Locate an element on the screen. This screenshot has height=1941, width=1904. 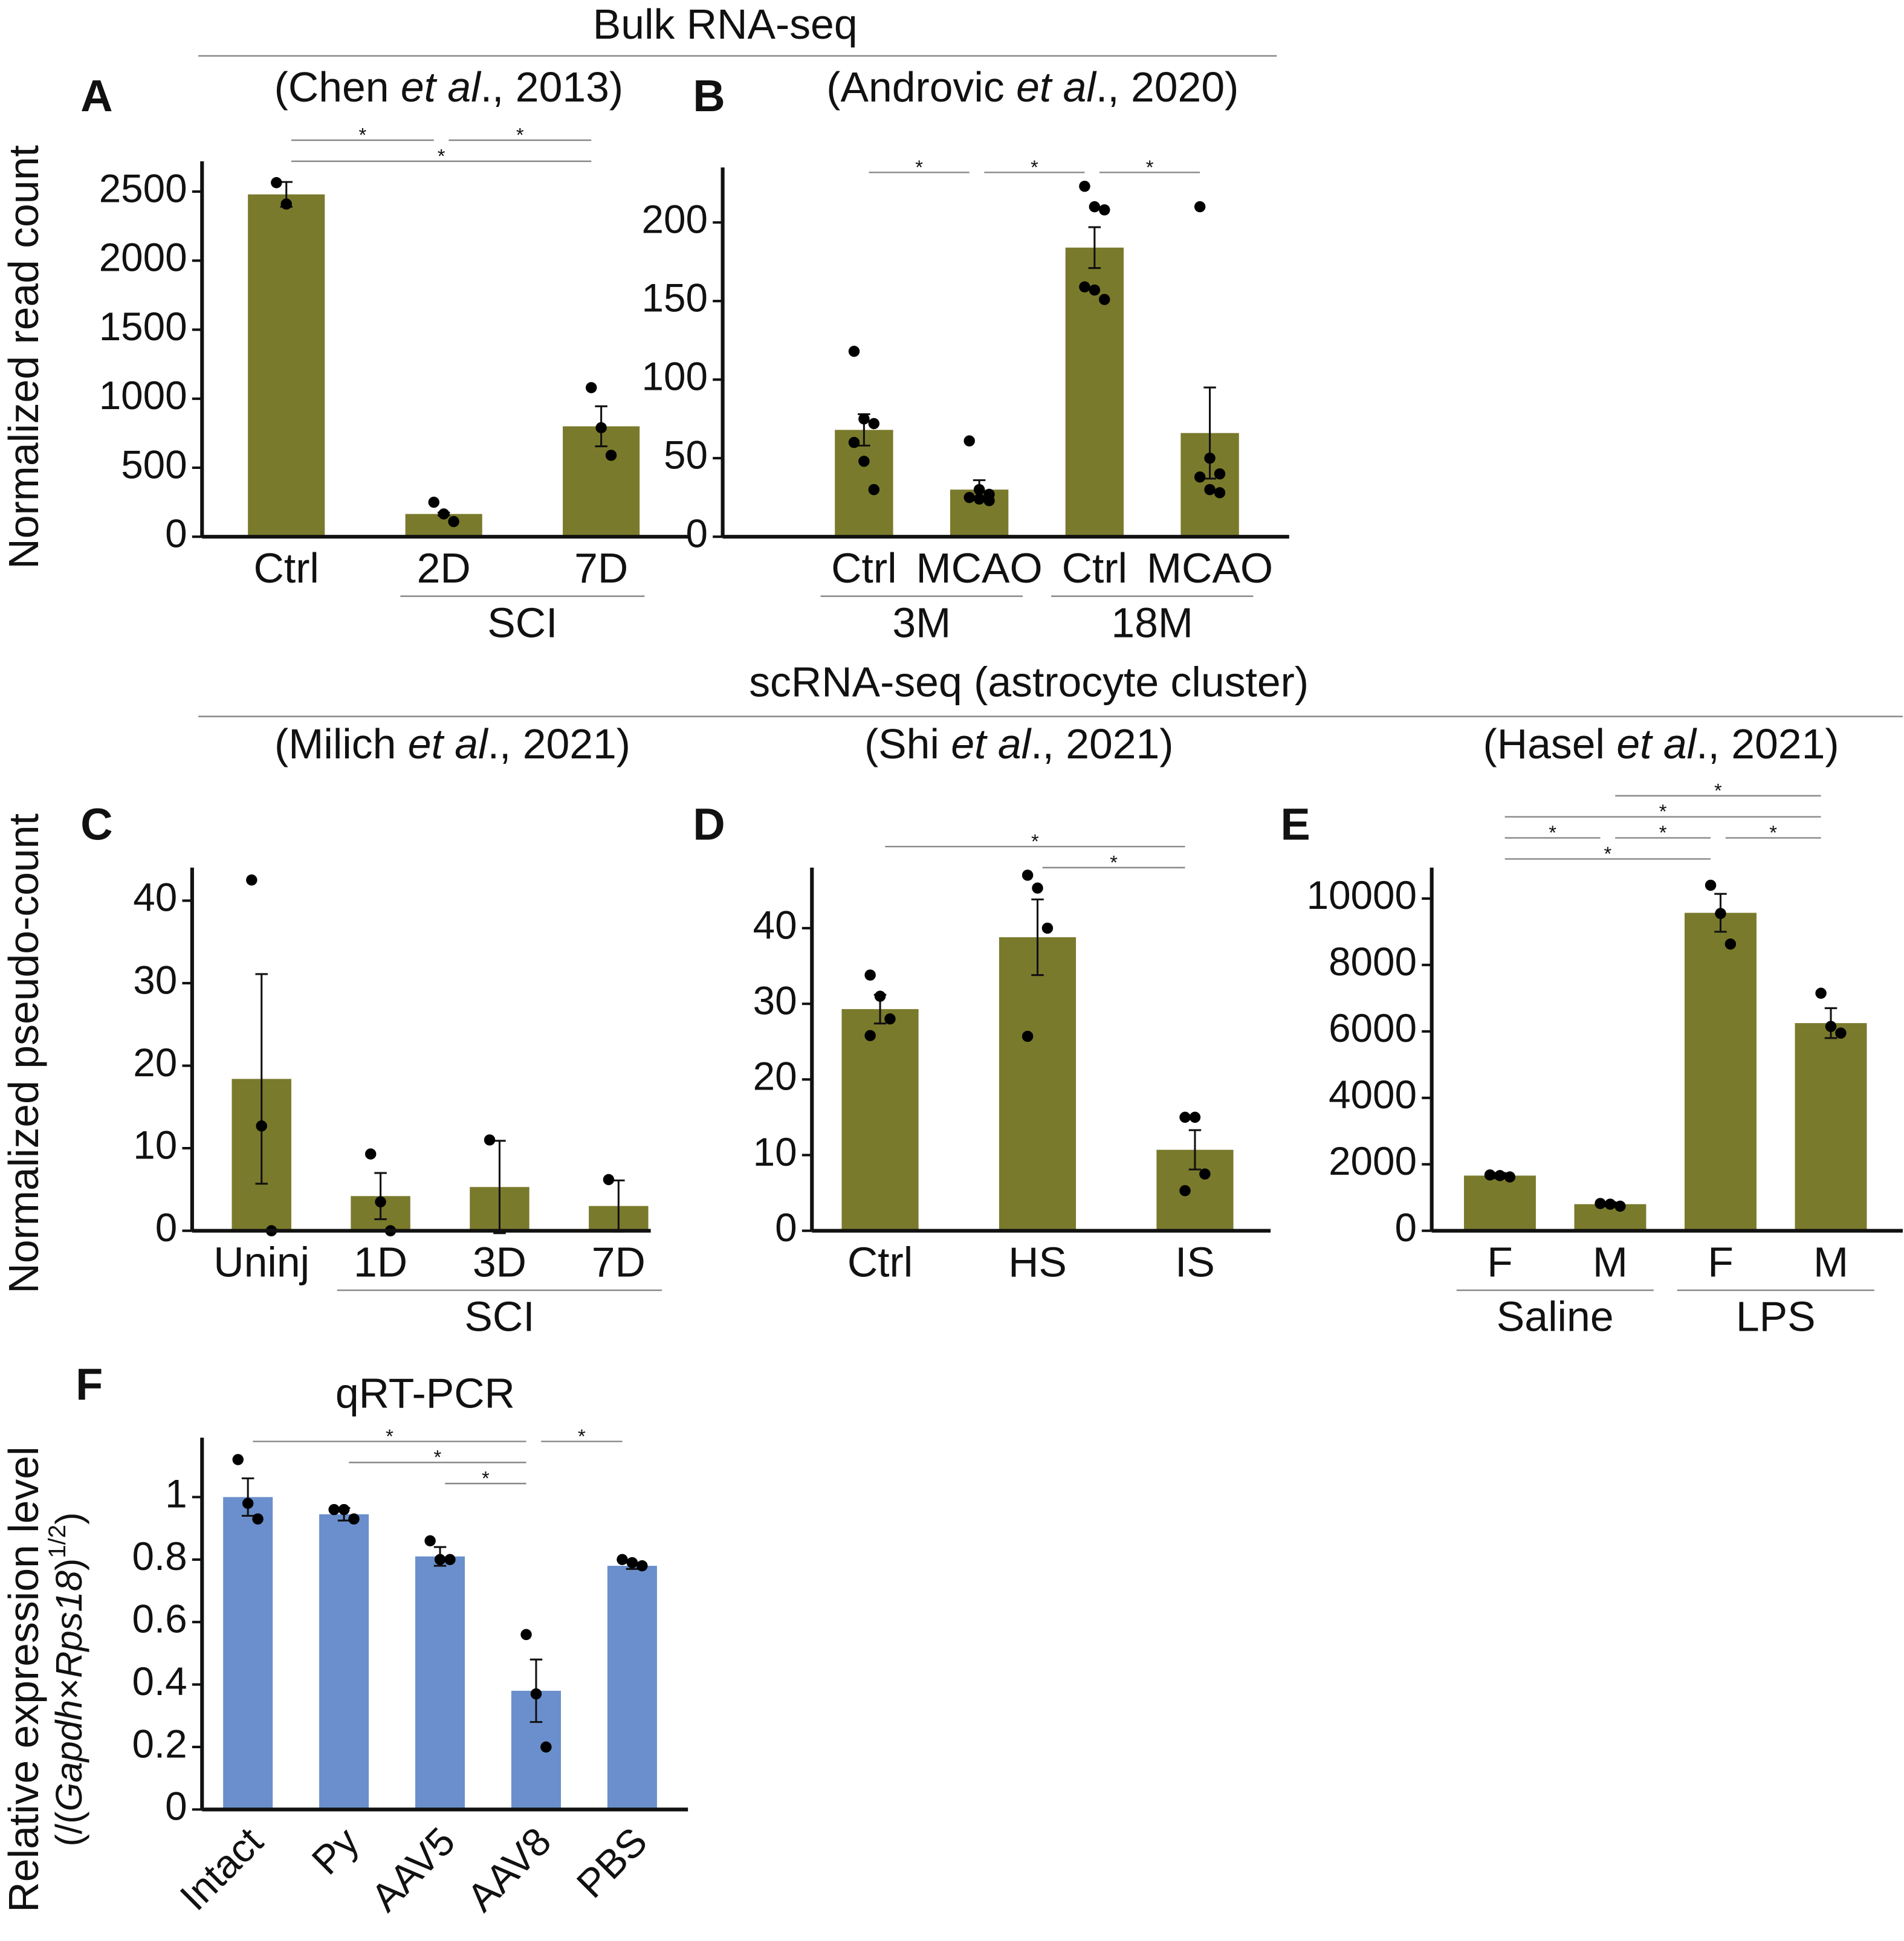
text-segment: ., 2021) is located at coordinates (1767, 743).